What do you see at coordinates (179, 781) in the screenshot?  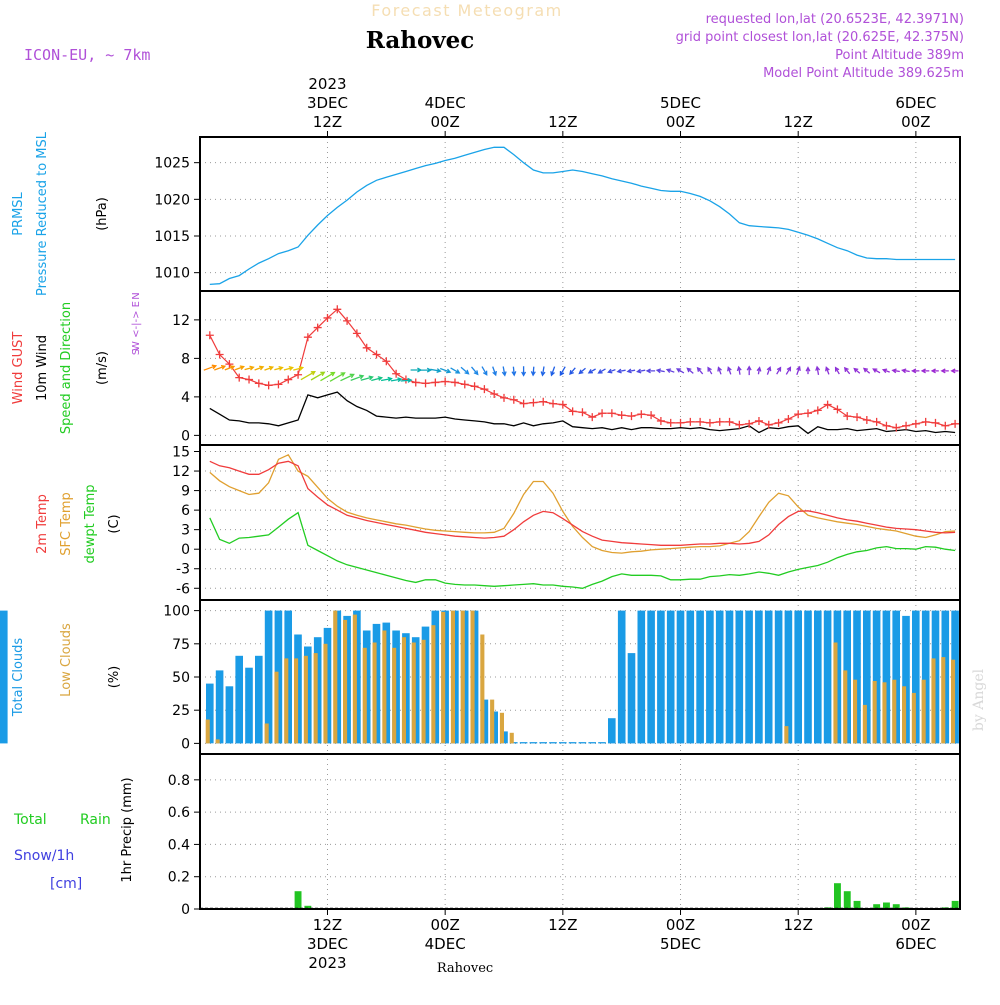 I see `y-tick-label: 0.8` at bounding box center [179, 781].